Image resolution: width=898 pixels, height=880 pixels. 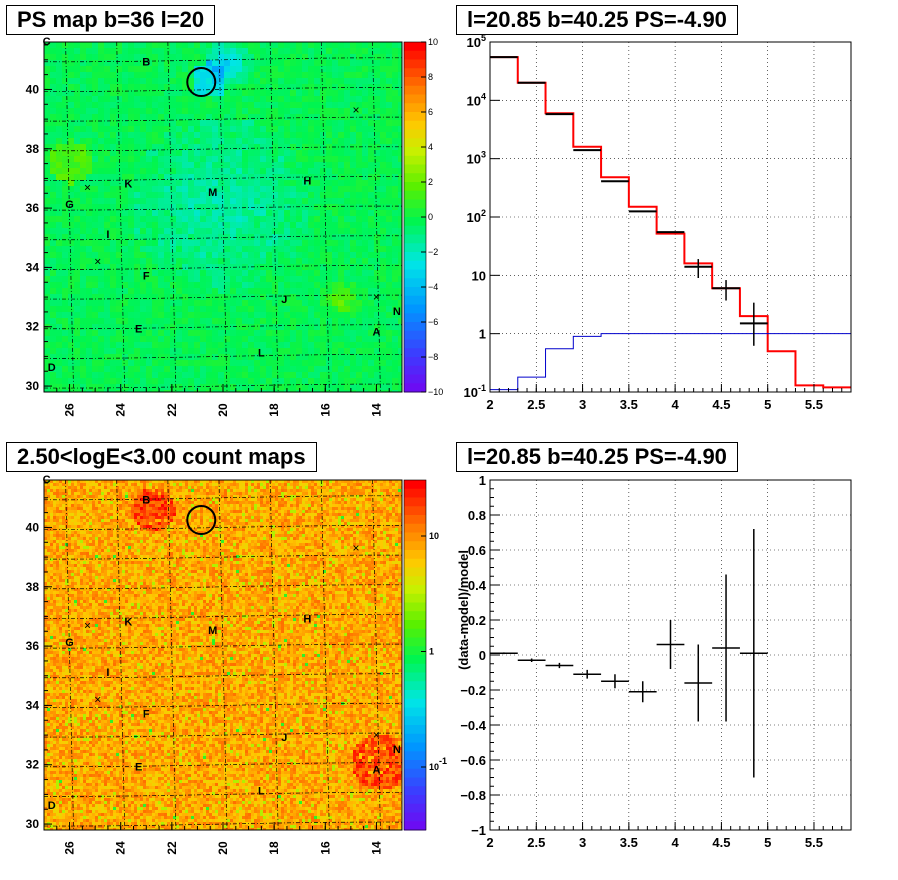 What do you see at coordinates (69, 205) in the screenshot?
I see `source-label: G` at bounding box center [69, 205].